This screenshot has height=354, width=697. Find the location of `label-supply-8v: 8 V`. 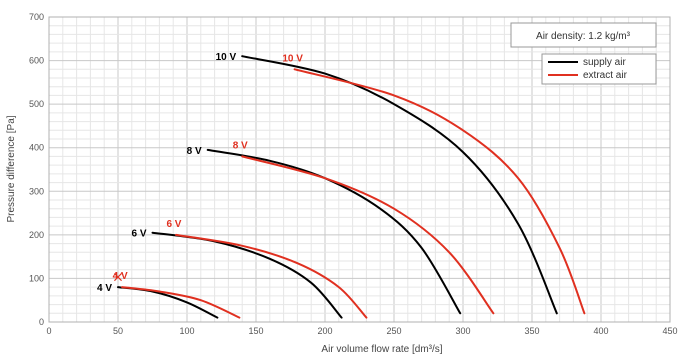

label-supply-8v: 8 V is located at coordinates (194, 151).